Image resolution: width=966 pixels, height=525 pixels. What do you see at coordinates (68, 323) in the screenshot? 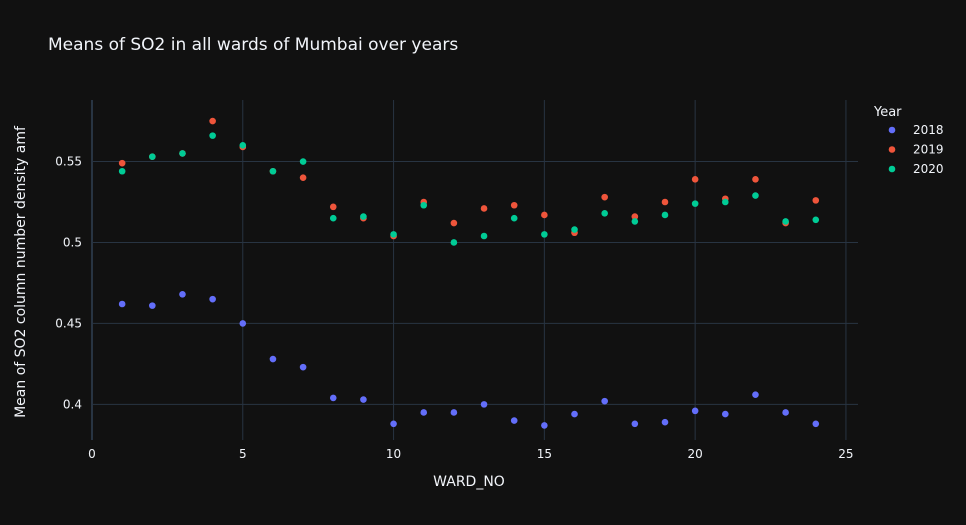
I see `y-tick-label: 0.45` at bounding box center [68, 323].